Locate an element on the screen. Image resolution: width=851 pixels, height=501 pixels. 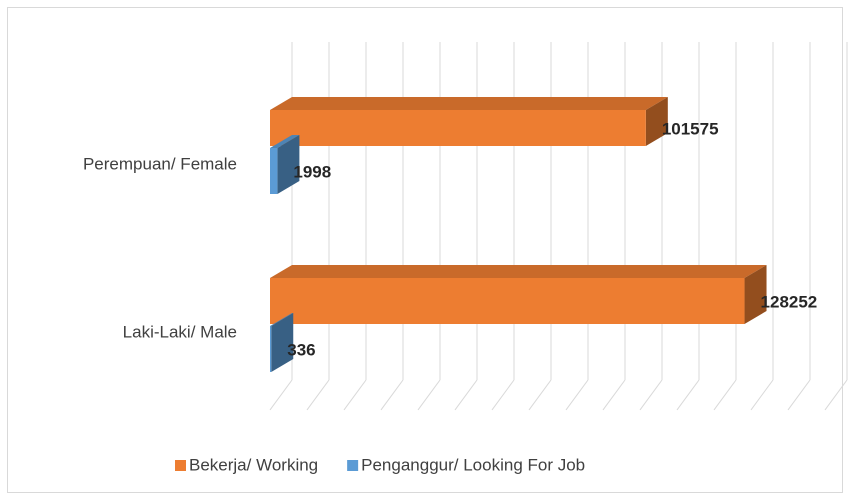
data-label: 1998 is located at coordinates (312, 171).